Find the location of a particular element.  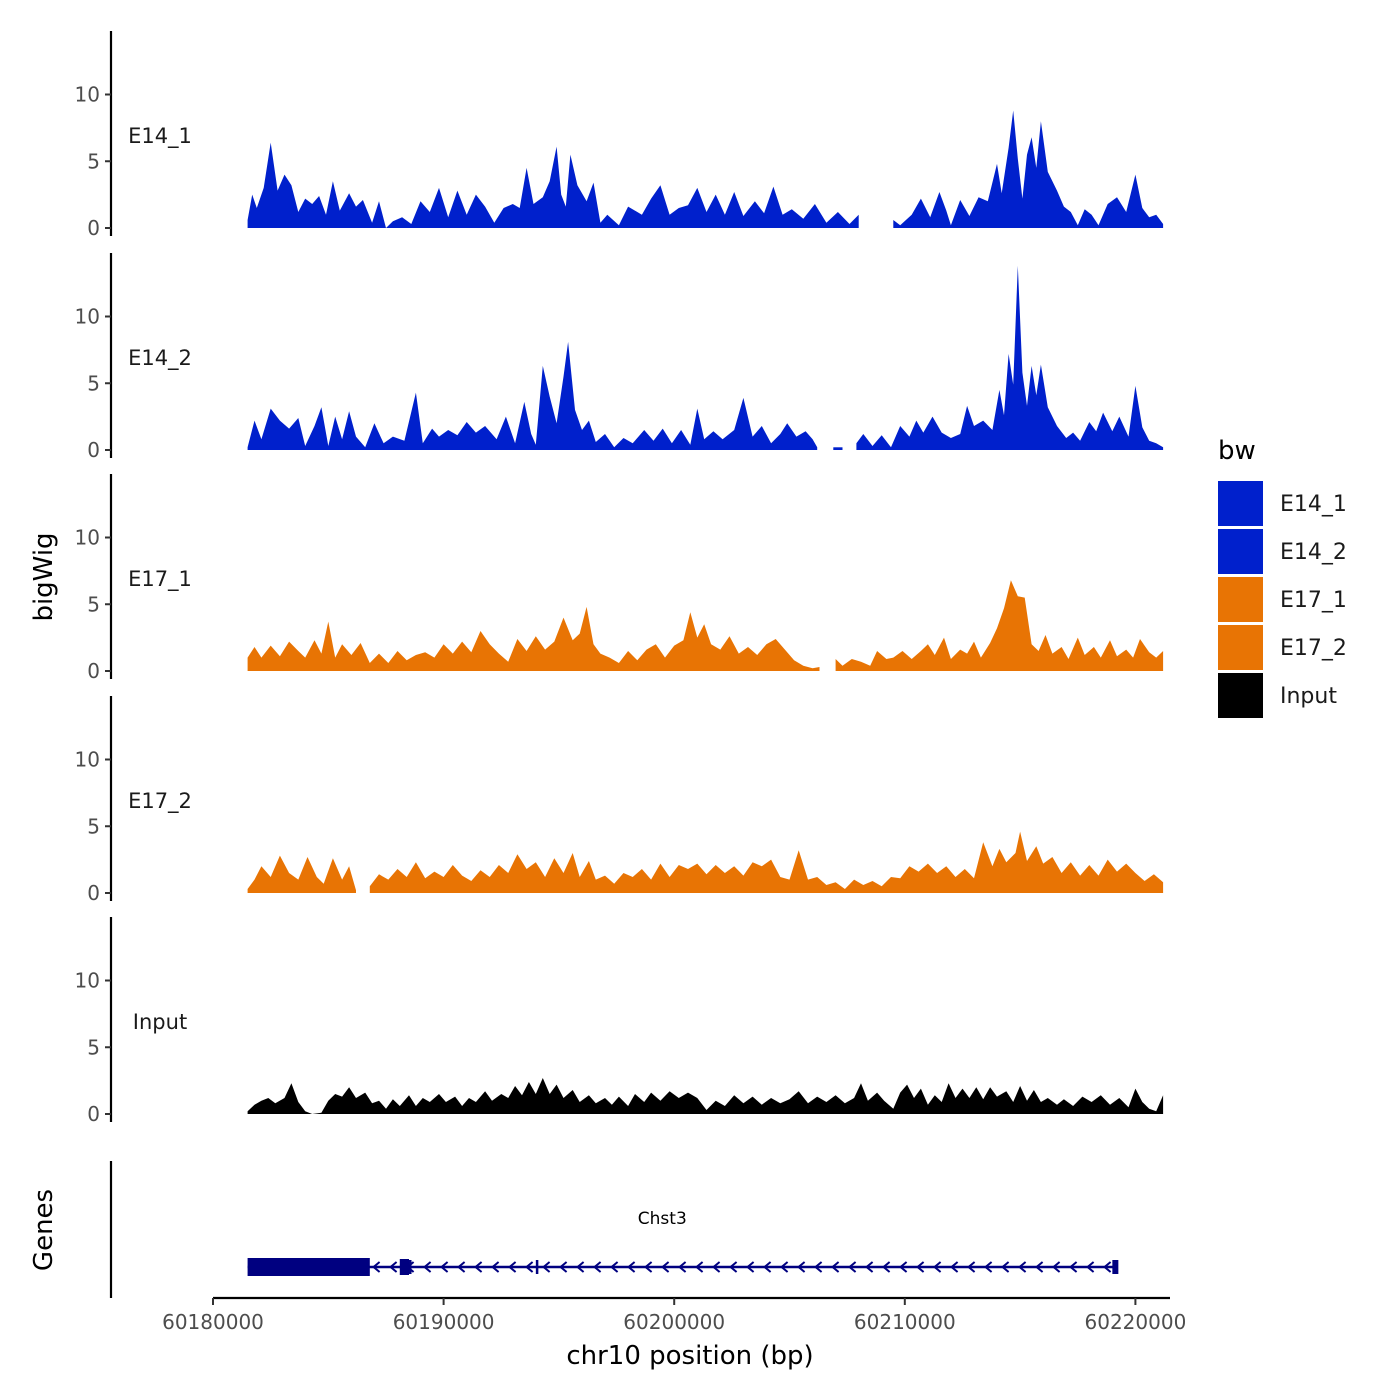

x-axis-title: chr10 position (bp) is located at coordinates (689, 1356).